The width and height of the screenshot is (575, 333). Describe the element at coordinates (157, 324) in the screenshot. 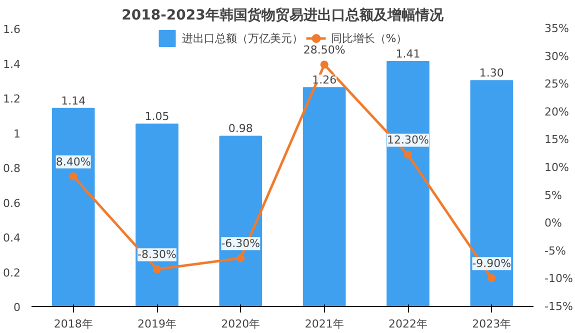

I see `x-tick-label: 2019年` at that location.